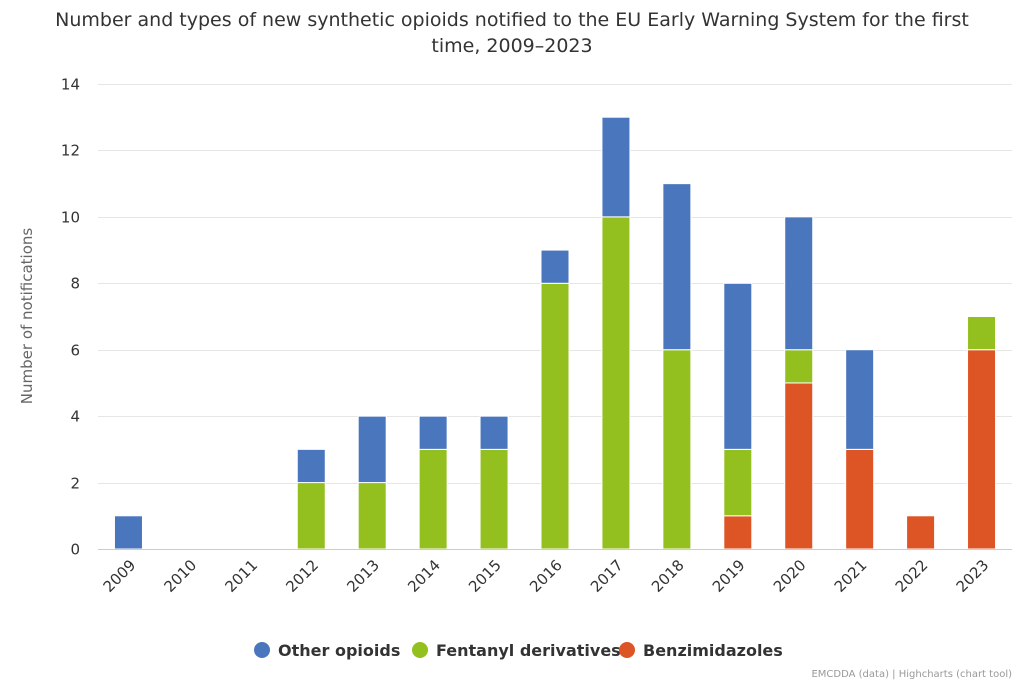 This screenshot has height=683, width=1024. What do you see at coordinates (973, 576) in the screenshot?
I see `x-tick-label: 2023` at bounding box center [973, 576].